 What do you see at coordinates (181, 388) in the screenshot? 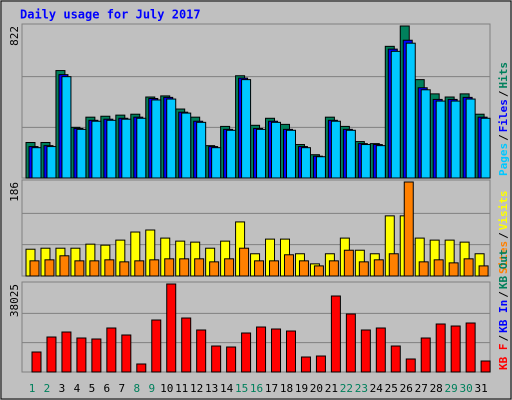
I see `x-tick-label: 11` at bounding box center [181, 388].